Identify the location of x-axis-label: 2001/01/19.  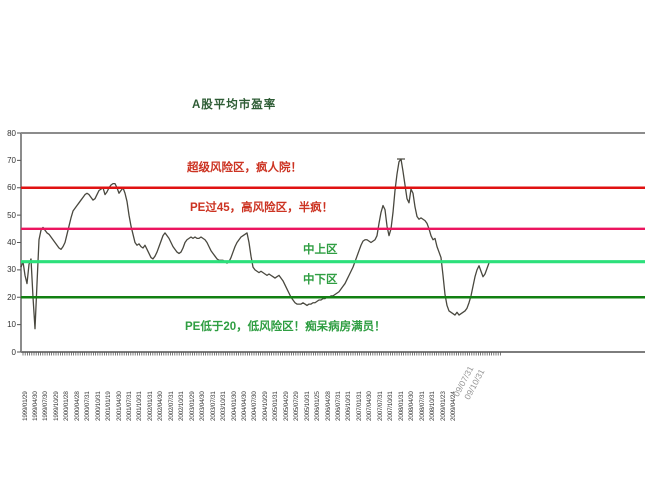
(109, 406).